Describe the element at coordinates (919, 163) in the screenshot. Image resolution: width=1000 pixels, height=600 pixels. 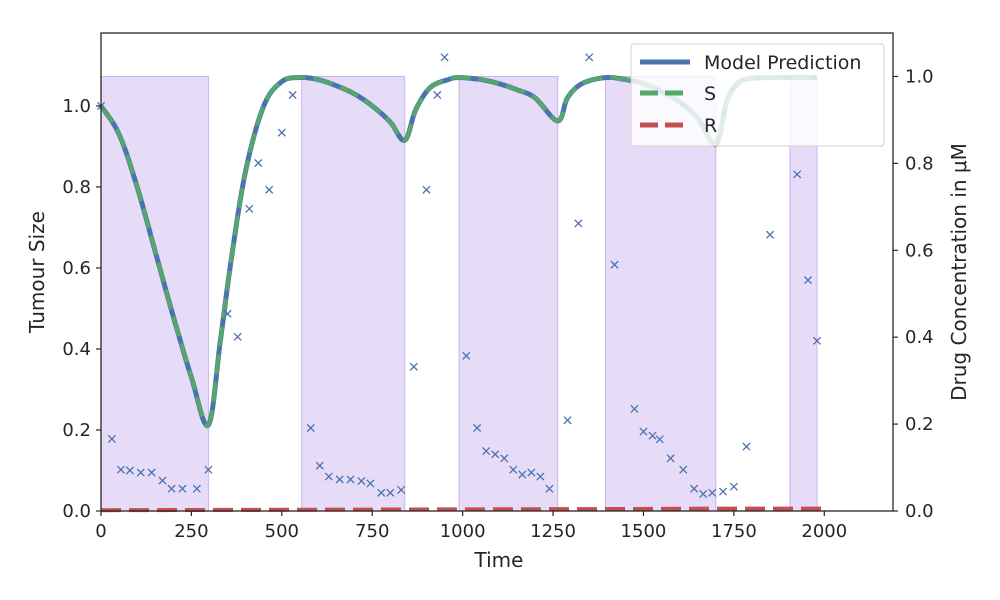
I see `y2-tick-label-4: 0.8` at that location.